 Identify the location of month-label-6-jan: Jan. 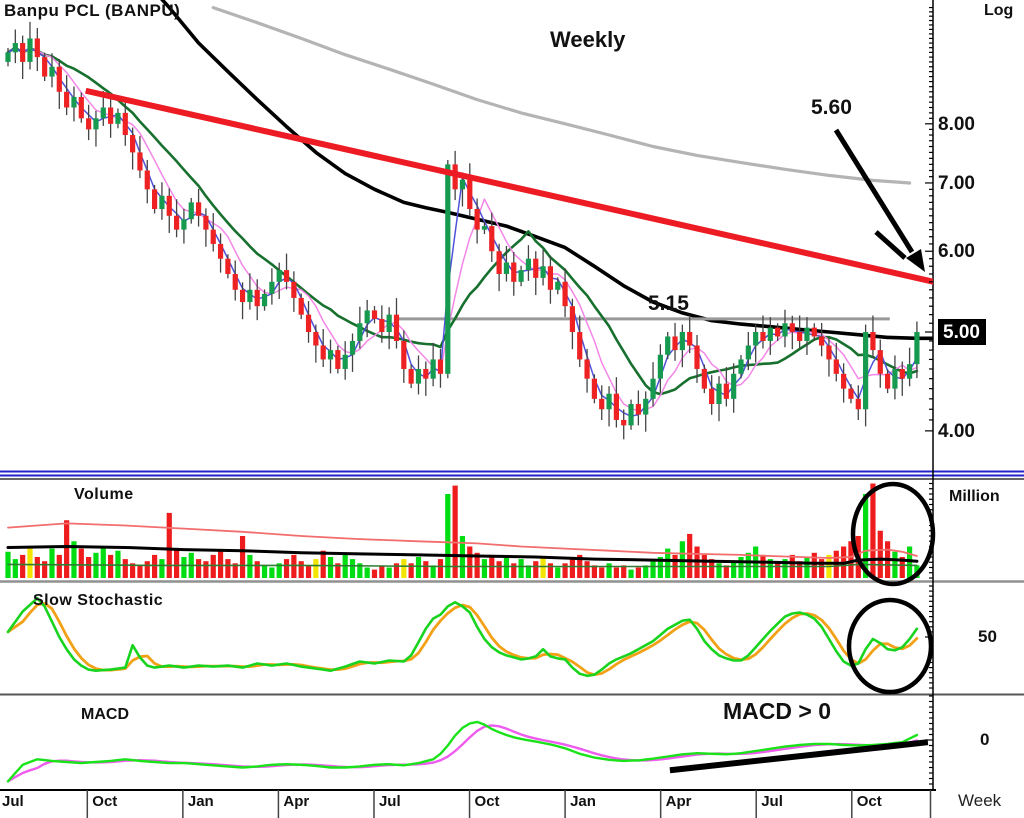
(583, 801).